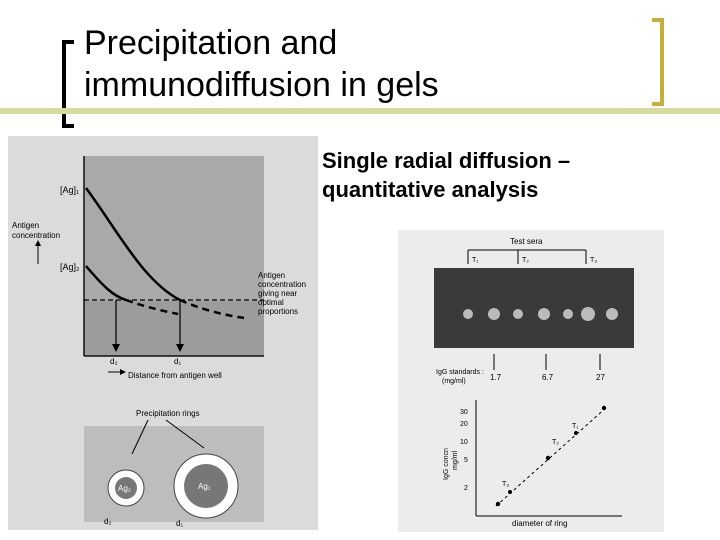 The image size is (720, 540). What do you see at coordinates (70, 267) in the screenshot?
I see `ag2-label: [Ag]₂` at bounding box center [70, 267].